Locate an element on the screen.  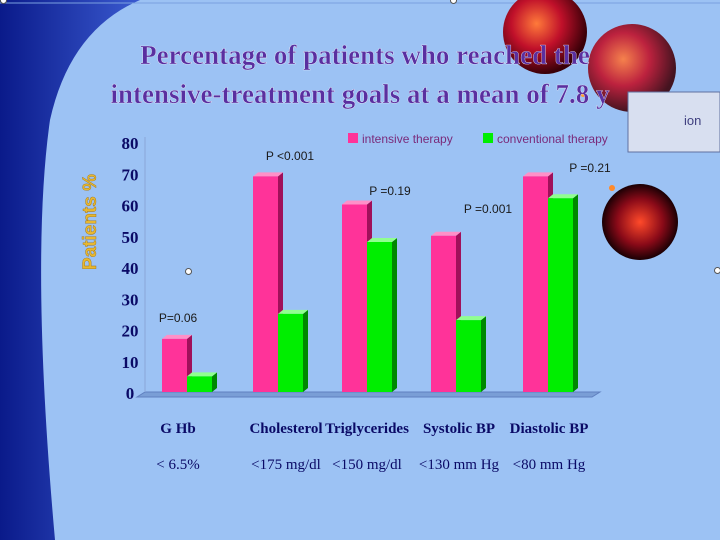
legend-swatch-conventional is located at coordinates (488, 138).